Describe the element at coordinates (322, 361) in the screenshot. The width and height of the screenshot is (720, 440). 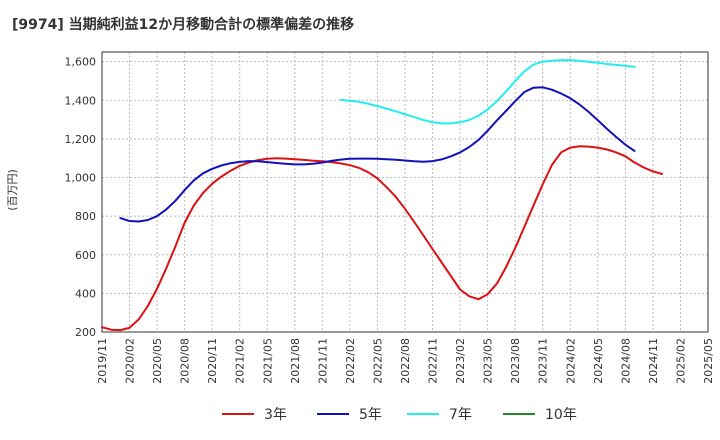
I see `x-tick-label: 2021/11` at that location.